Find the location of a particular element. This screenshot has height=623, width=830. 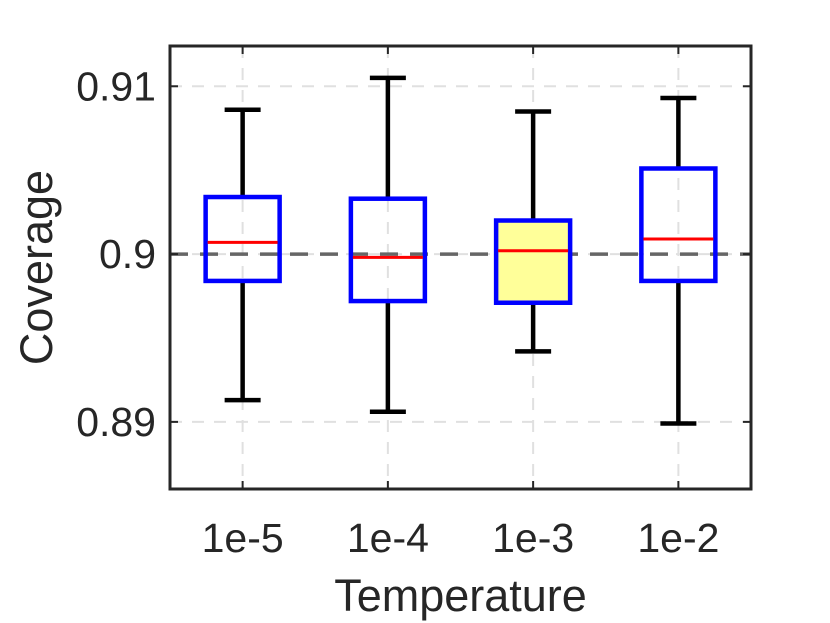

y-tick-label: 0.89 is located at coordinates (116, 422).